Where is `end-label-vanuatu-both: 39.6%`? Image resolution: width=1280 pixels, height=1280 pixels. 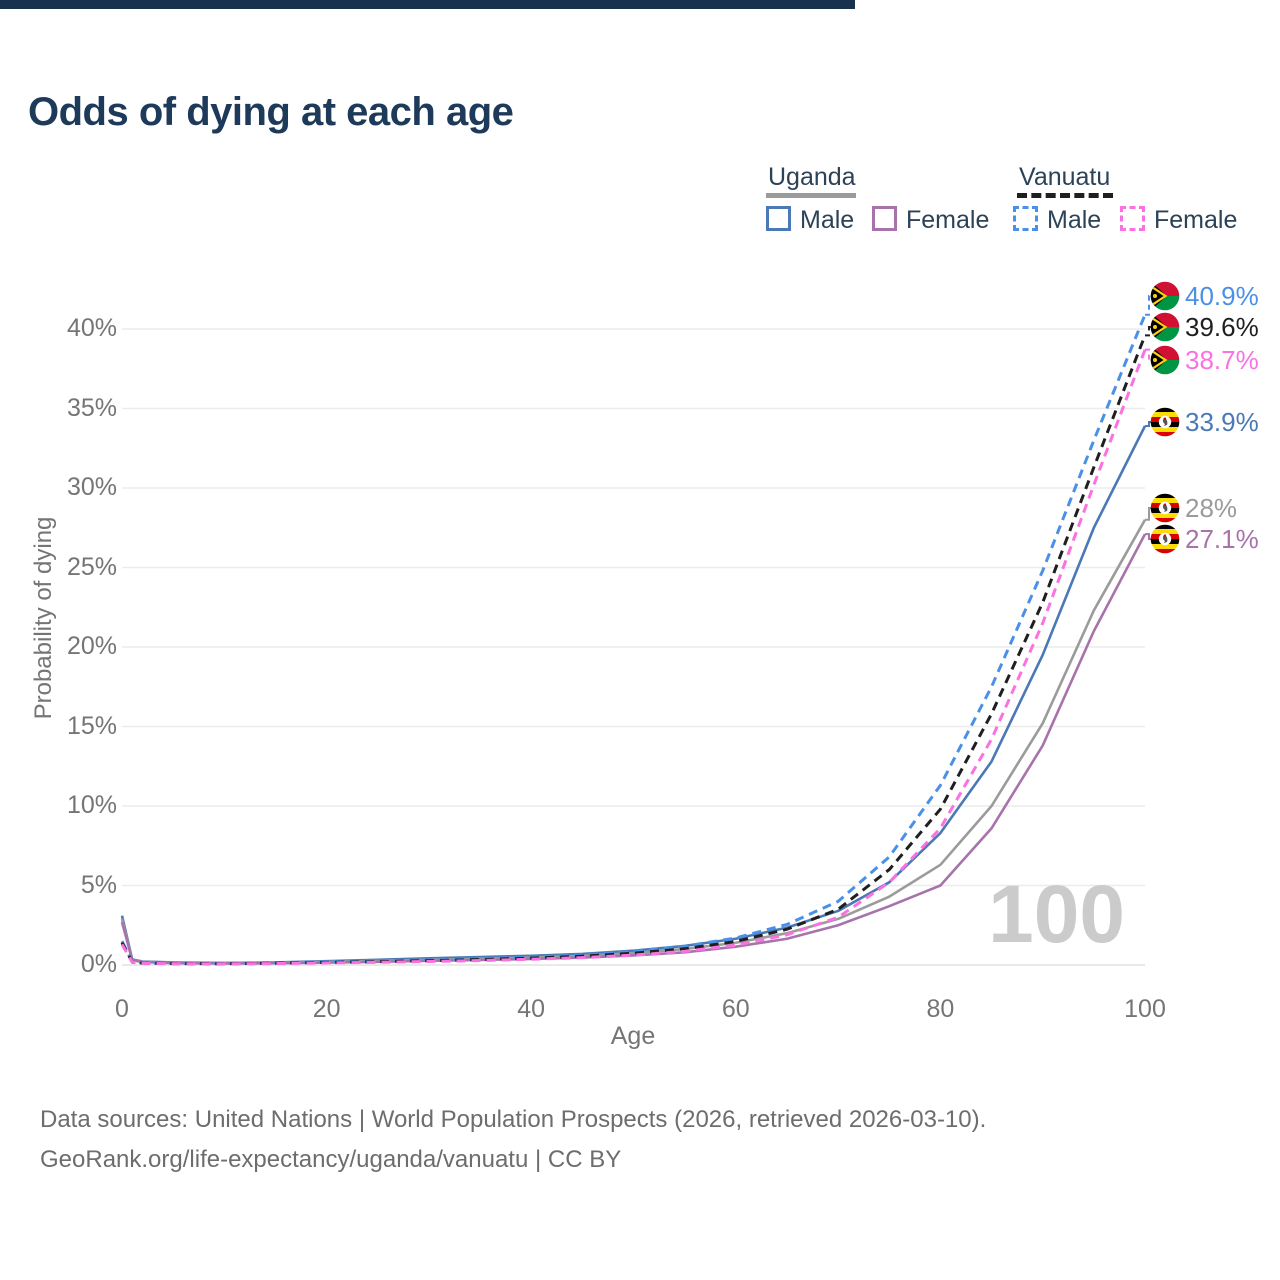
end-label-vanuatu-both: 39.6% is located at coordinates (1204, 327).